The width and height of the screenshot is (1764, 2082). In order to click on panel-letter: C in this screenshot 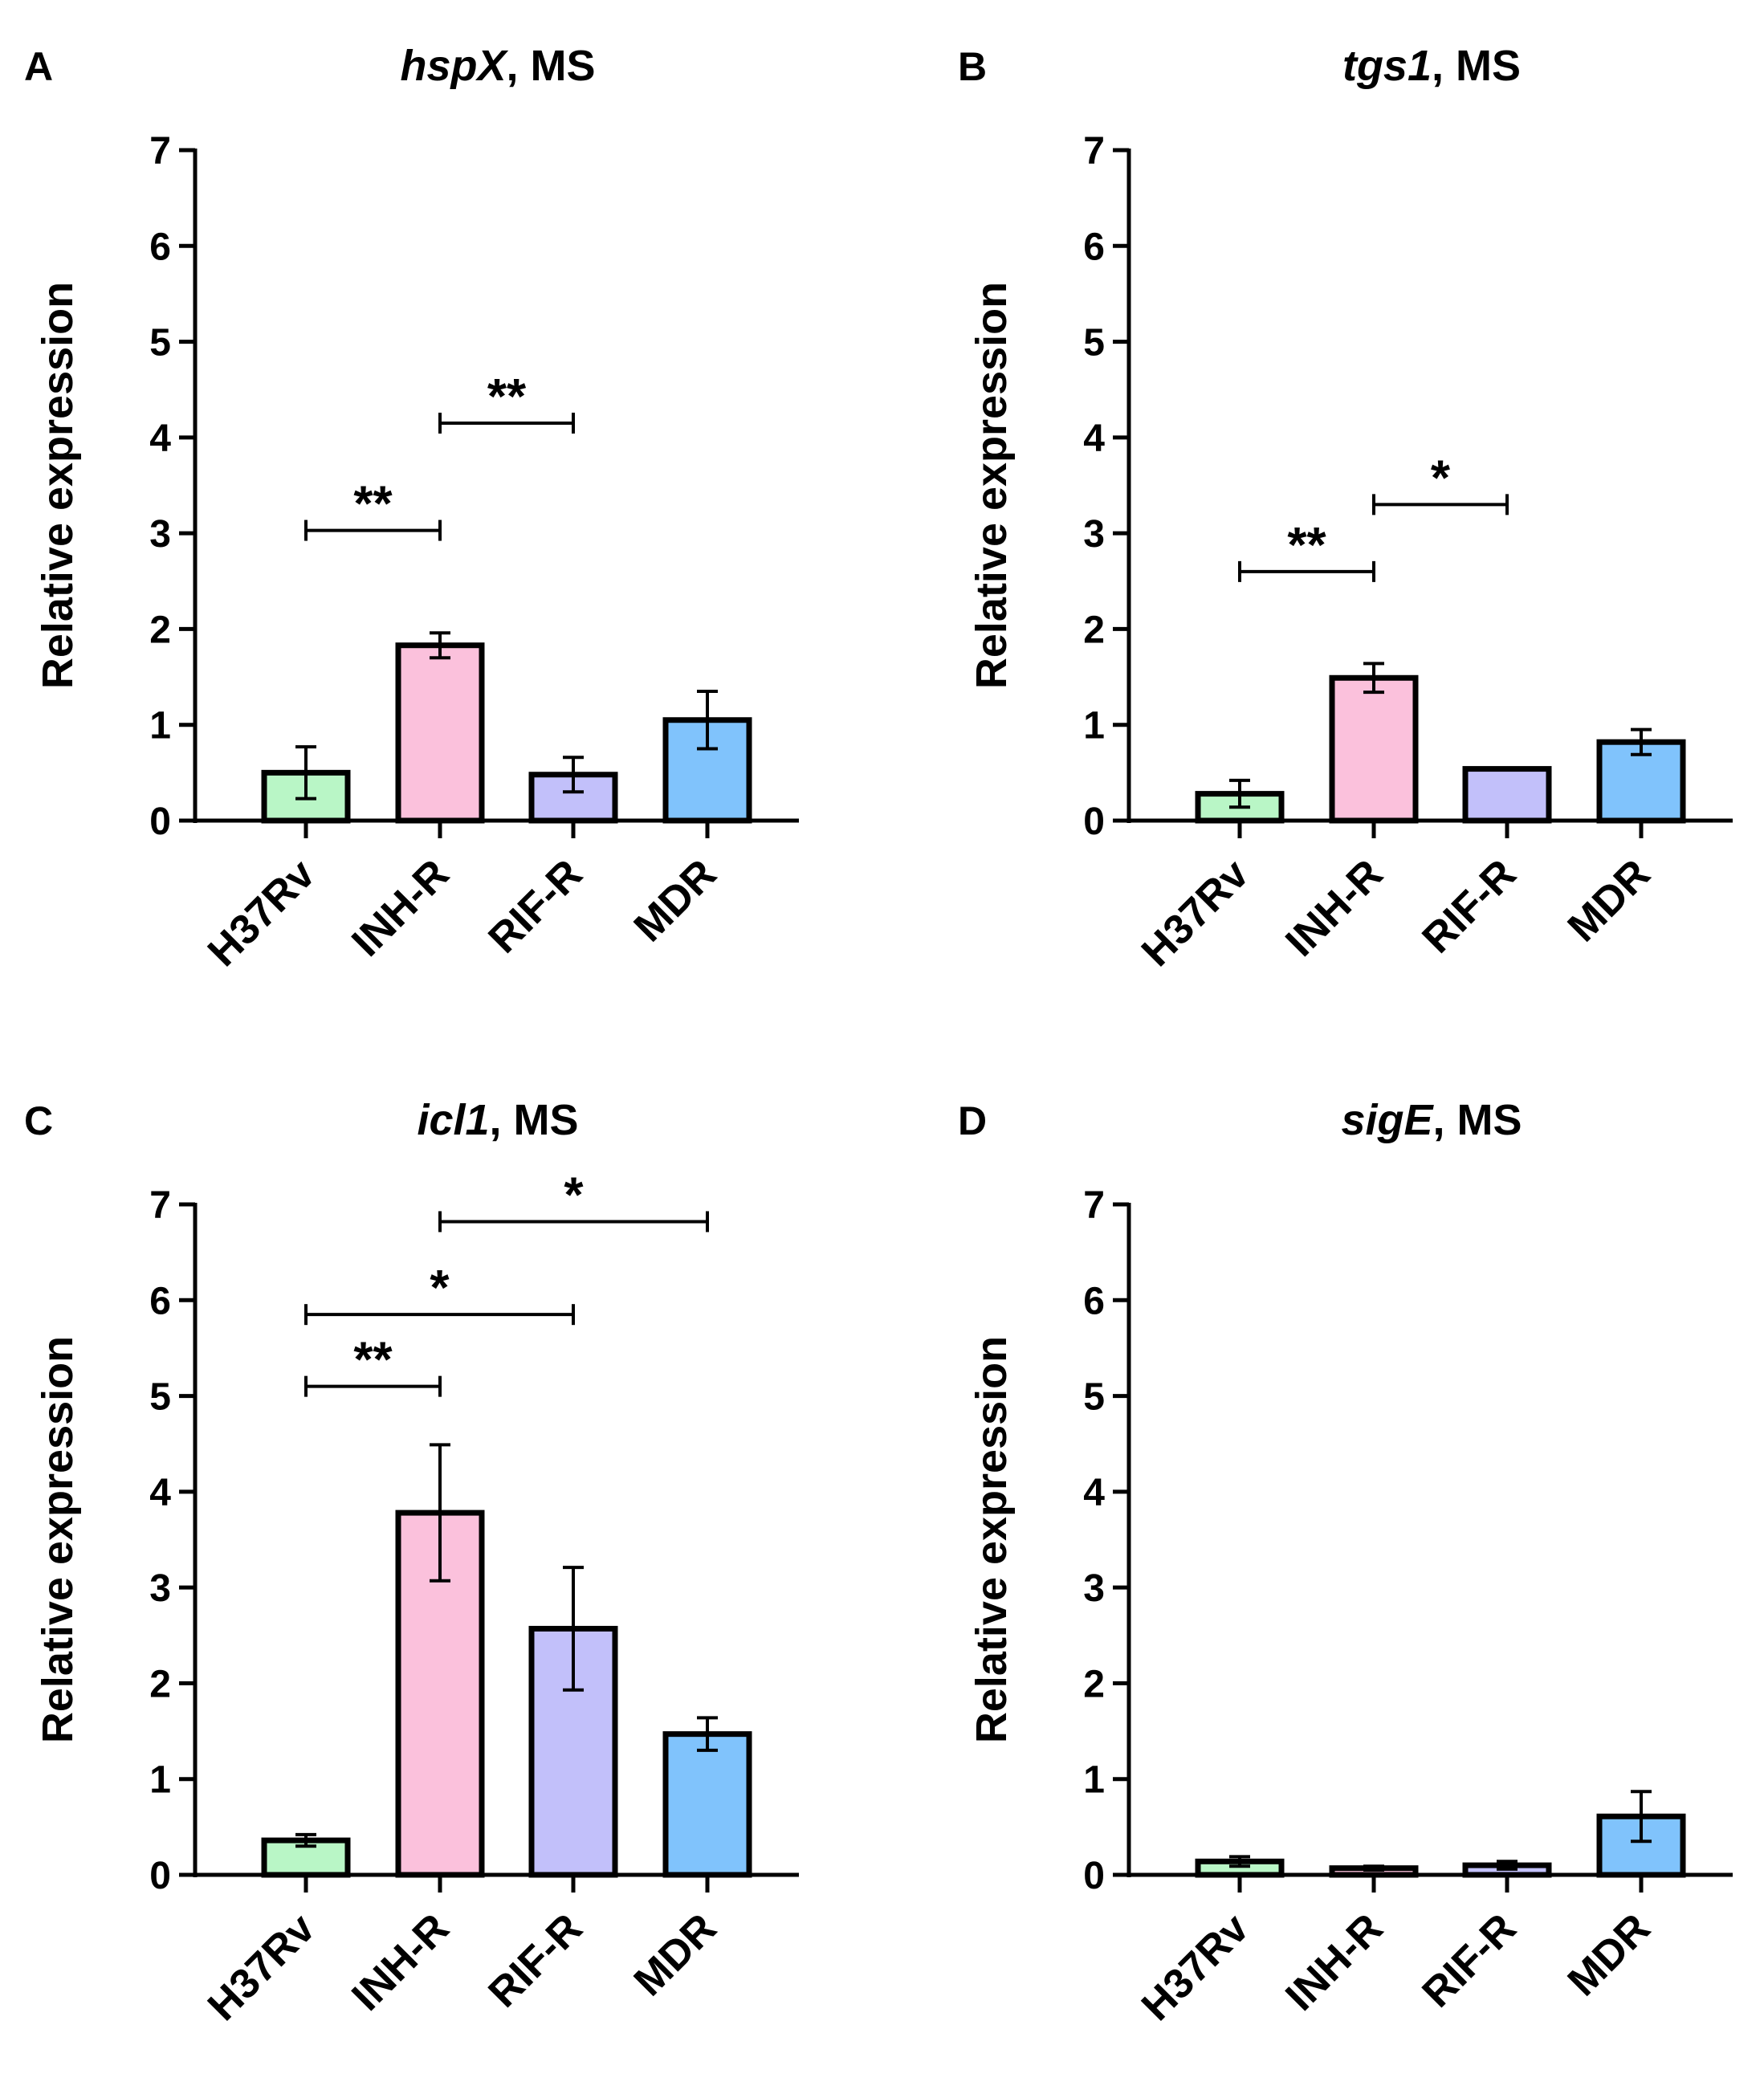, I will do `click(38, 1120)`.